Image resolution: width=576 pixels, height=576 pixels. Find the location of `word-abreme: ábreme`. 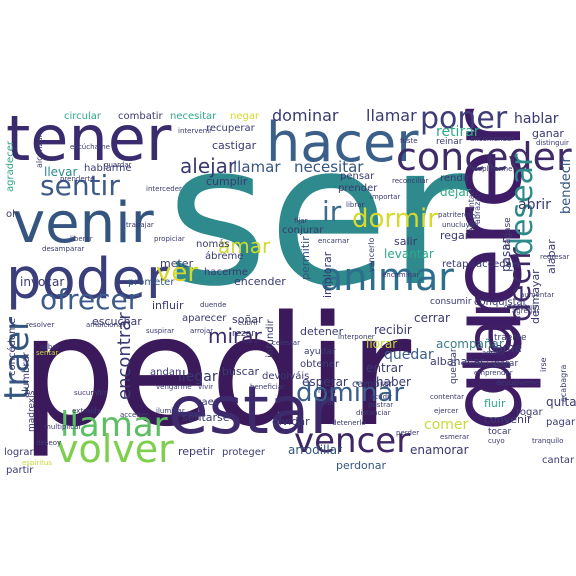

word-abreme: ábreme is located at coordinates (224, 256).